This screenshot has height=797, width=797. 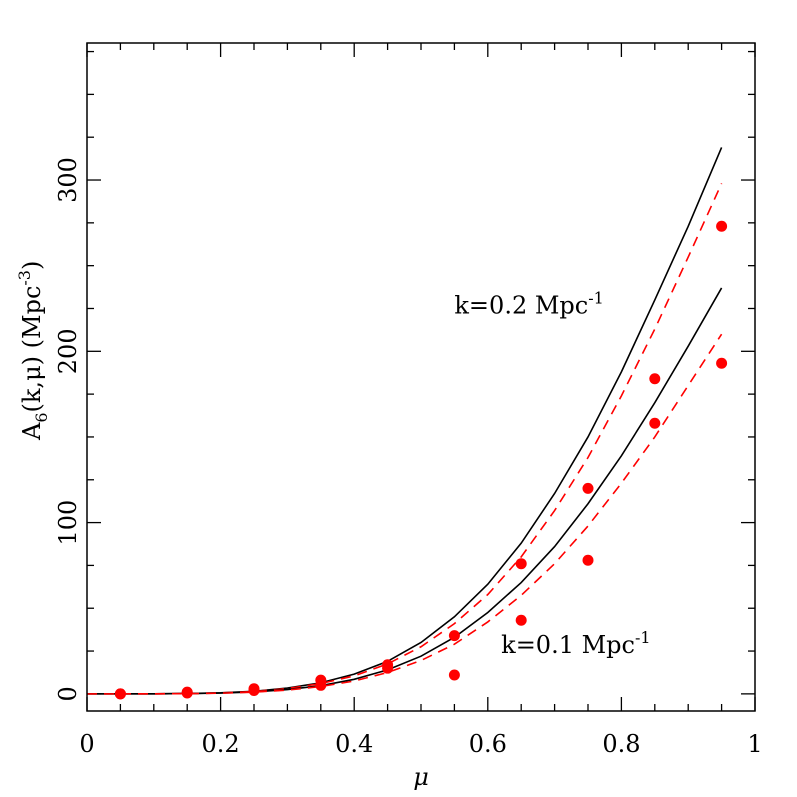 What do you see at coordinates (68, 180) in the screenshot?
I see `y-tick-label: 300` at bounding box center [68, 180].